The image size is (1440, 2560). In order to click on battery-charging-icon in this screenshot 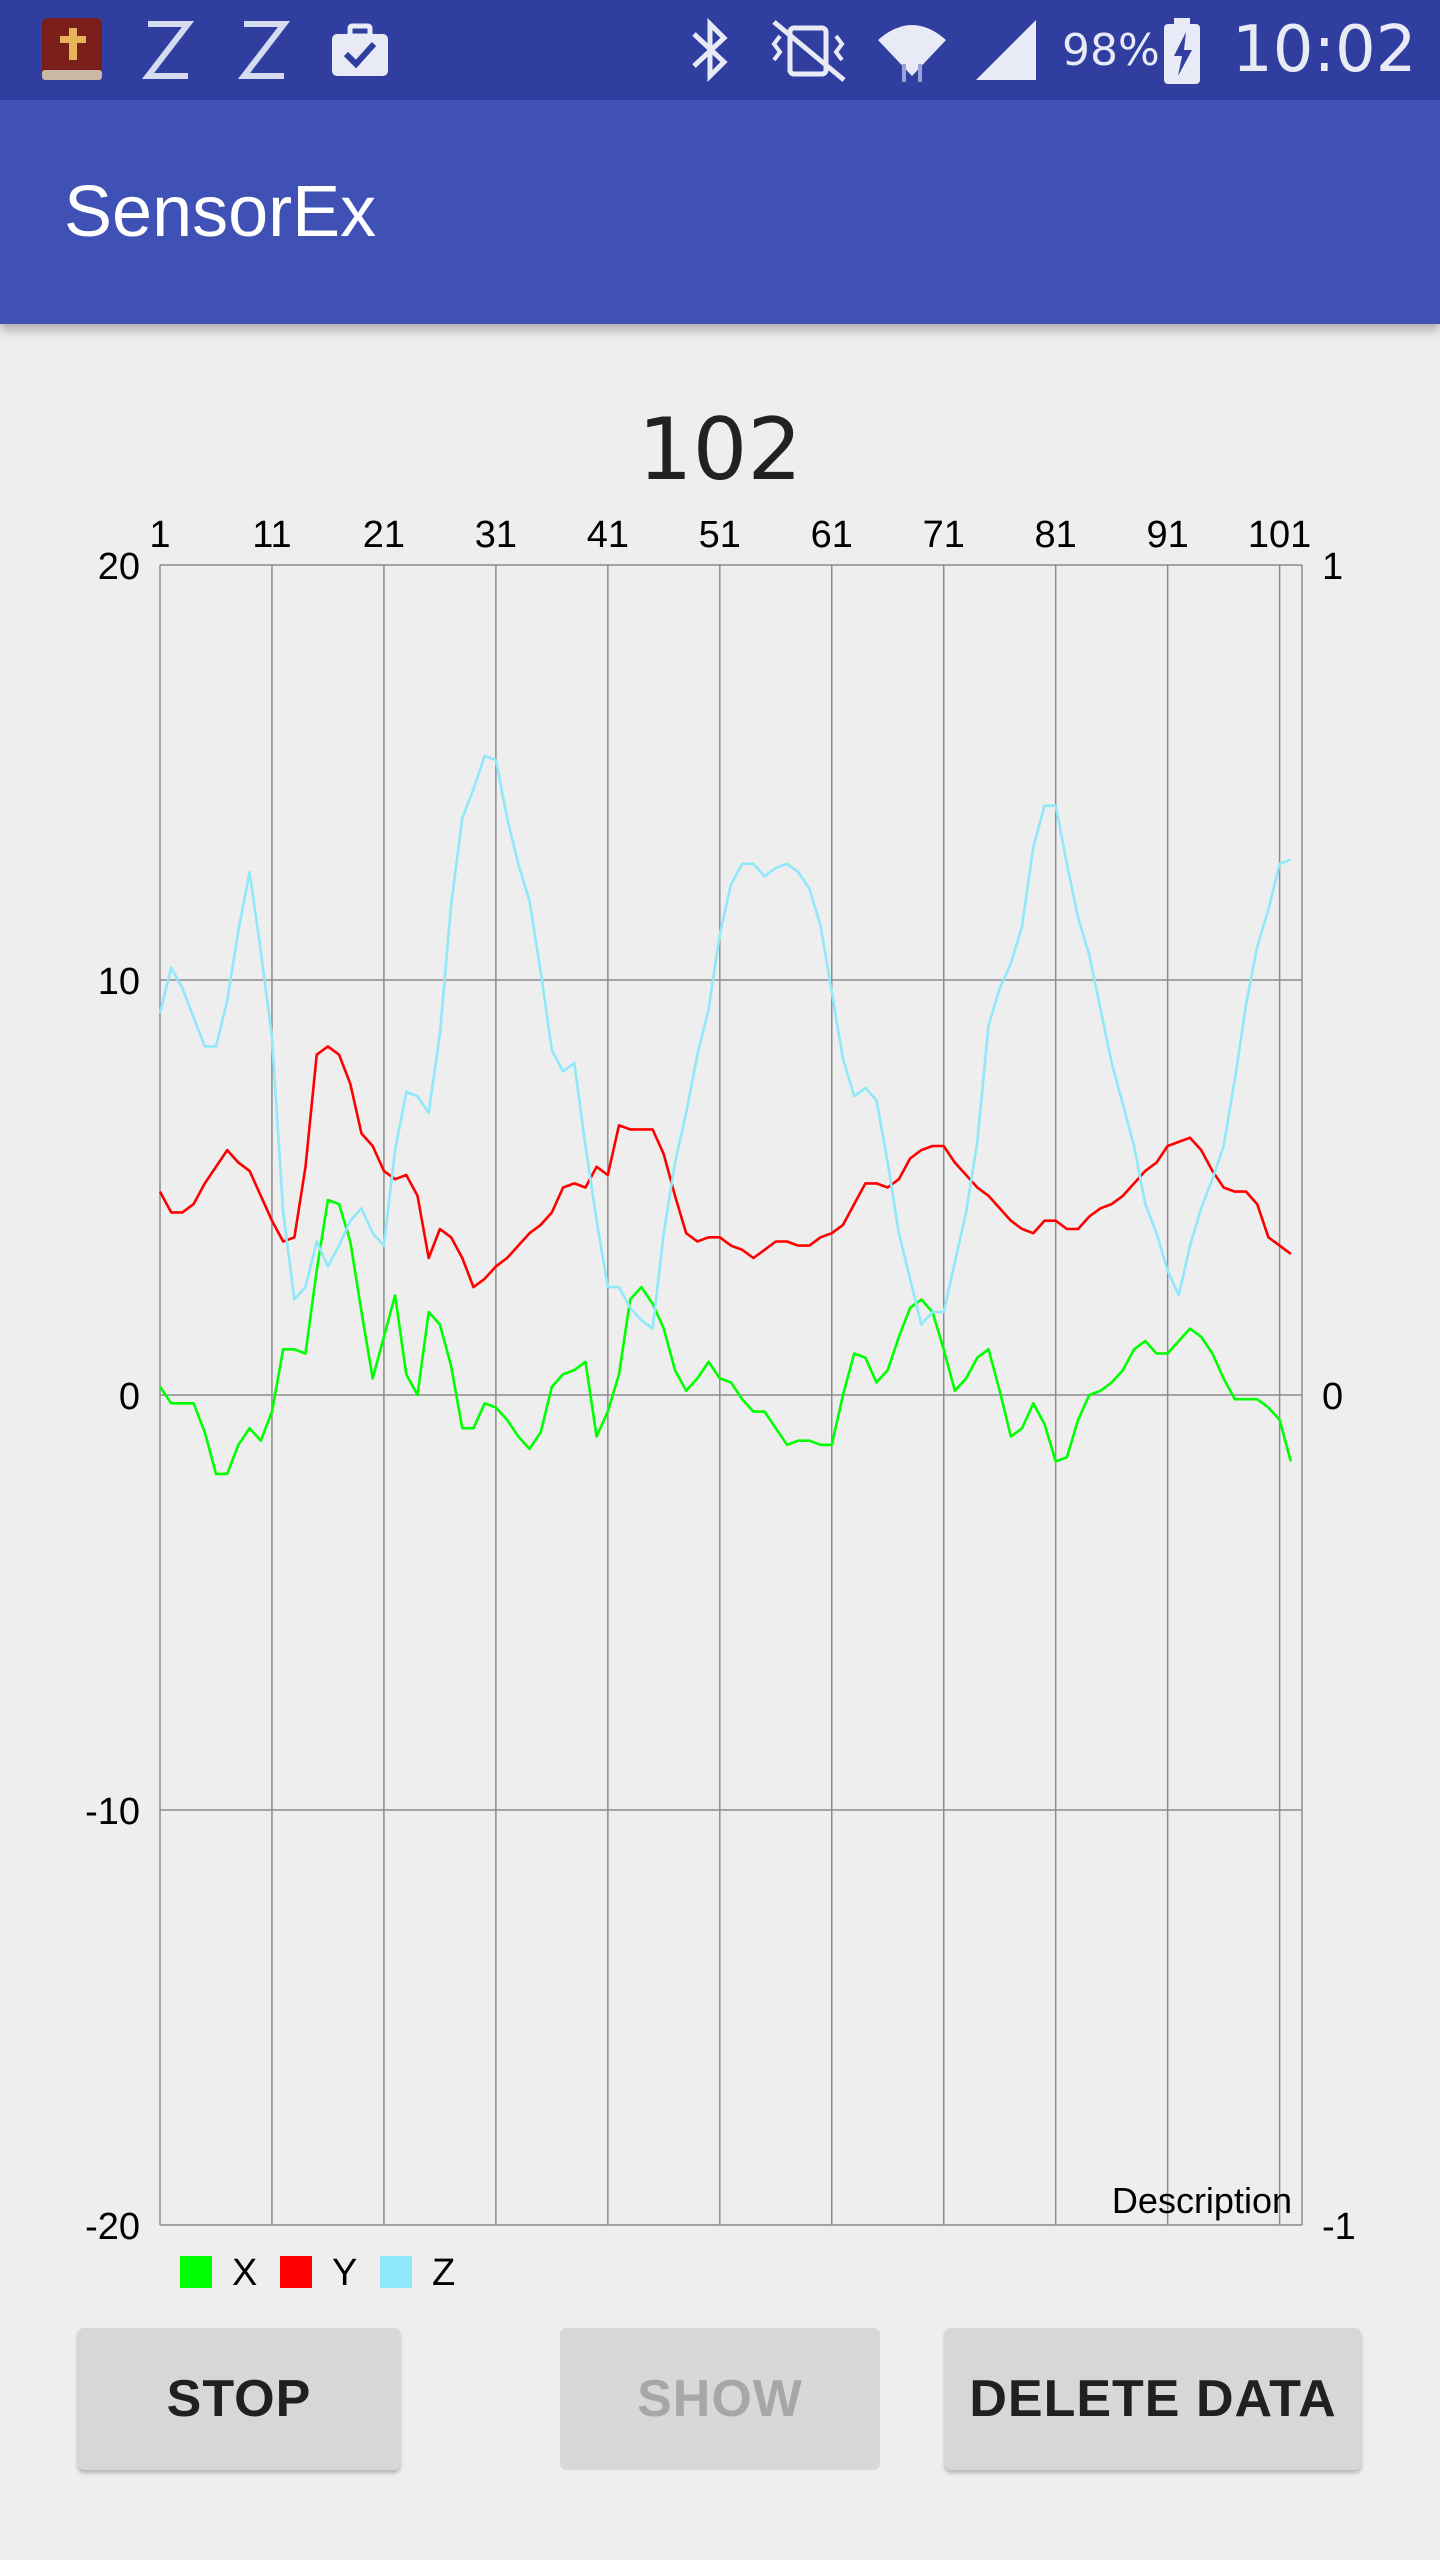, I will do `click(1182, 50)`.